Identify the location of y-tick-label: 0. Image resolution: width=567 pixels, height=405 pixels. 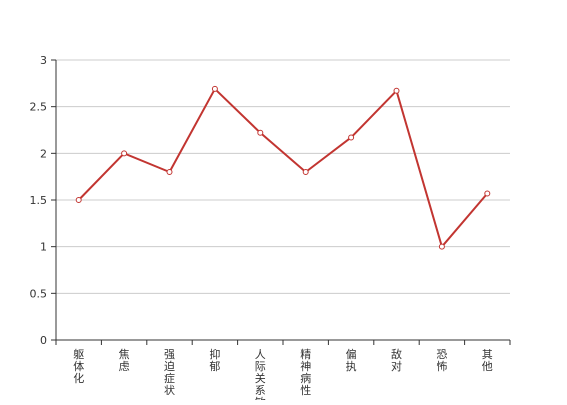
(43, 340).